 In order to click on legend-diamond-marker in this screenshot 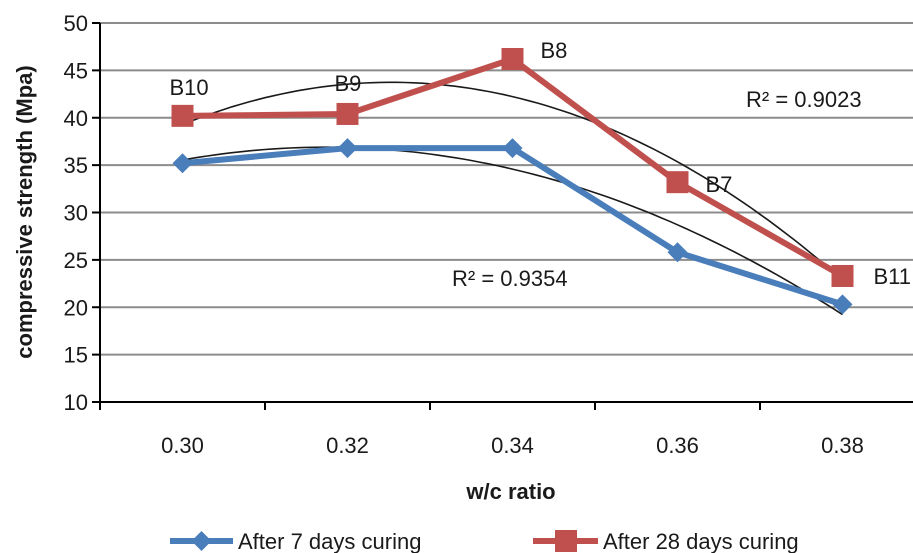, I will do `click(201, 541)`.